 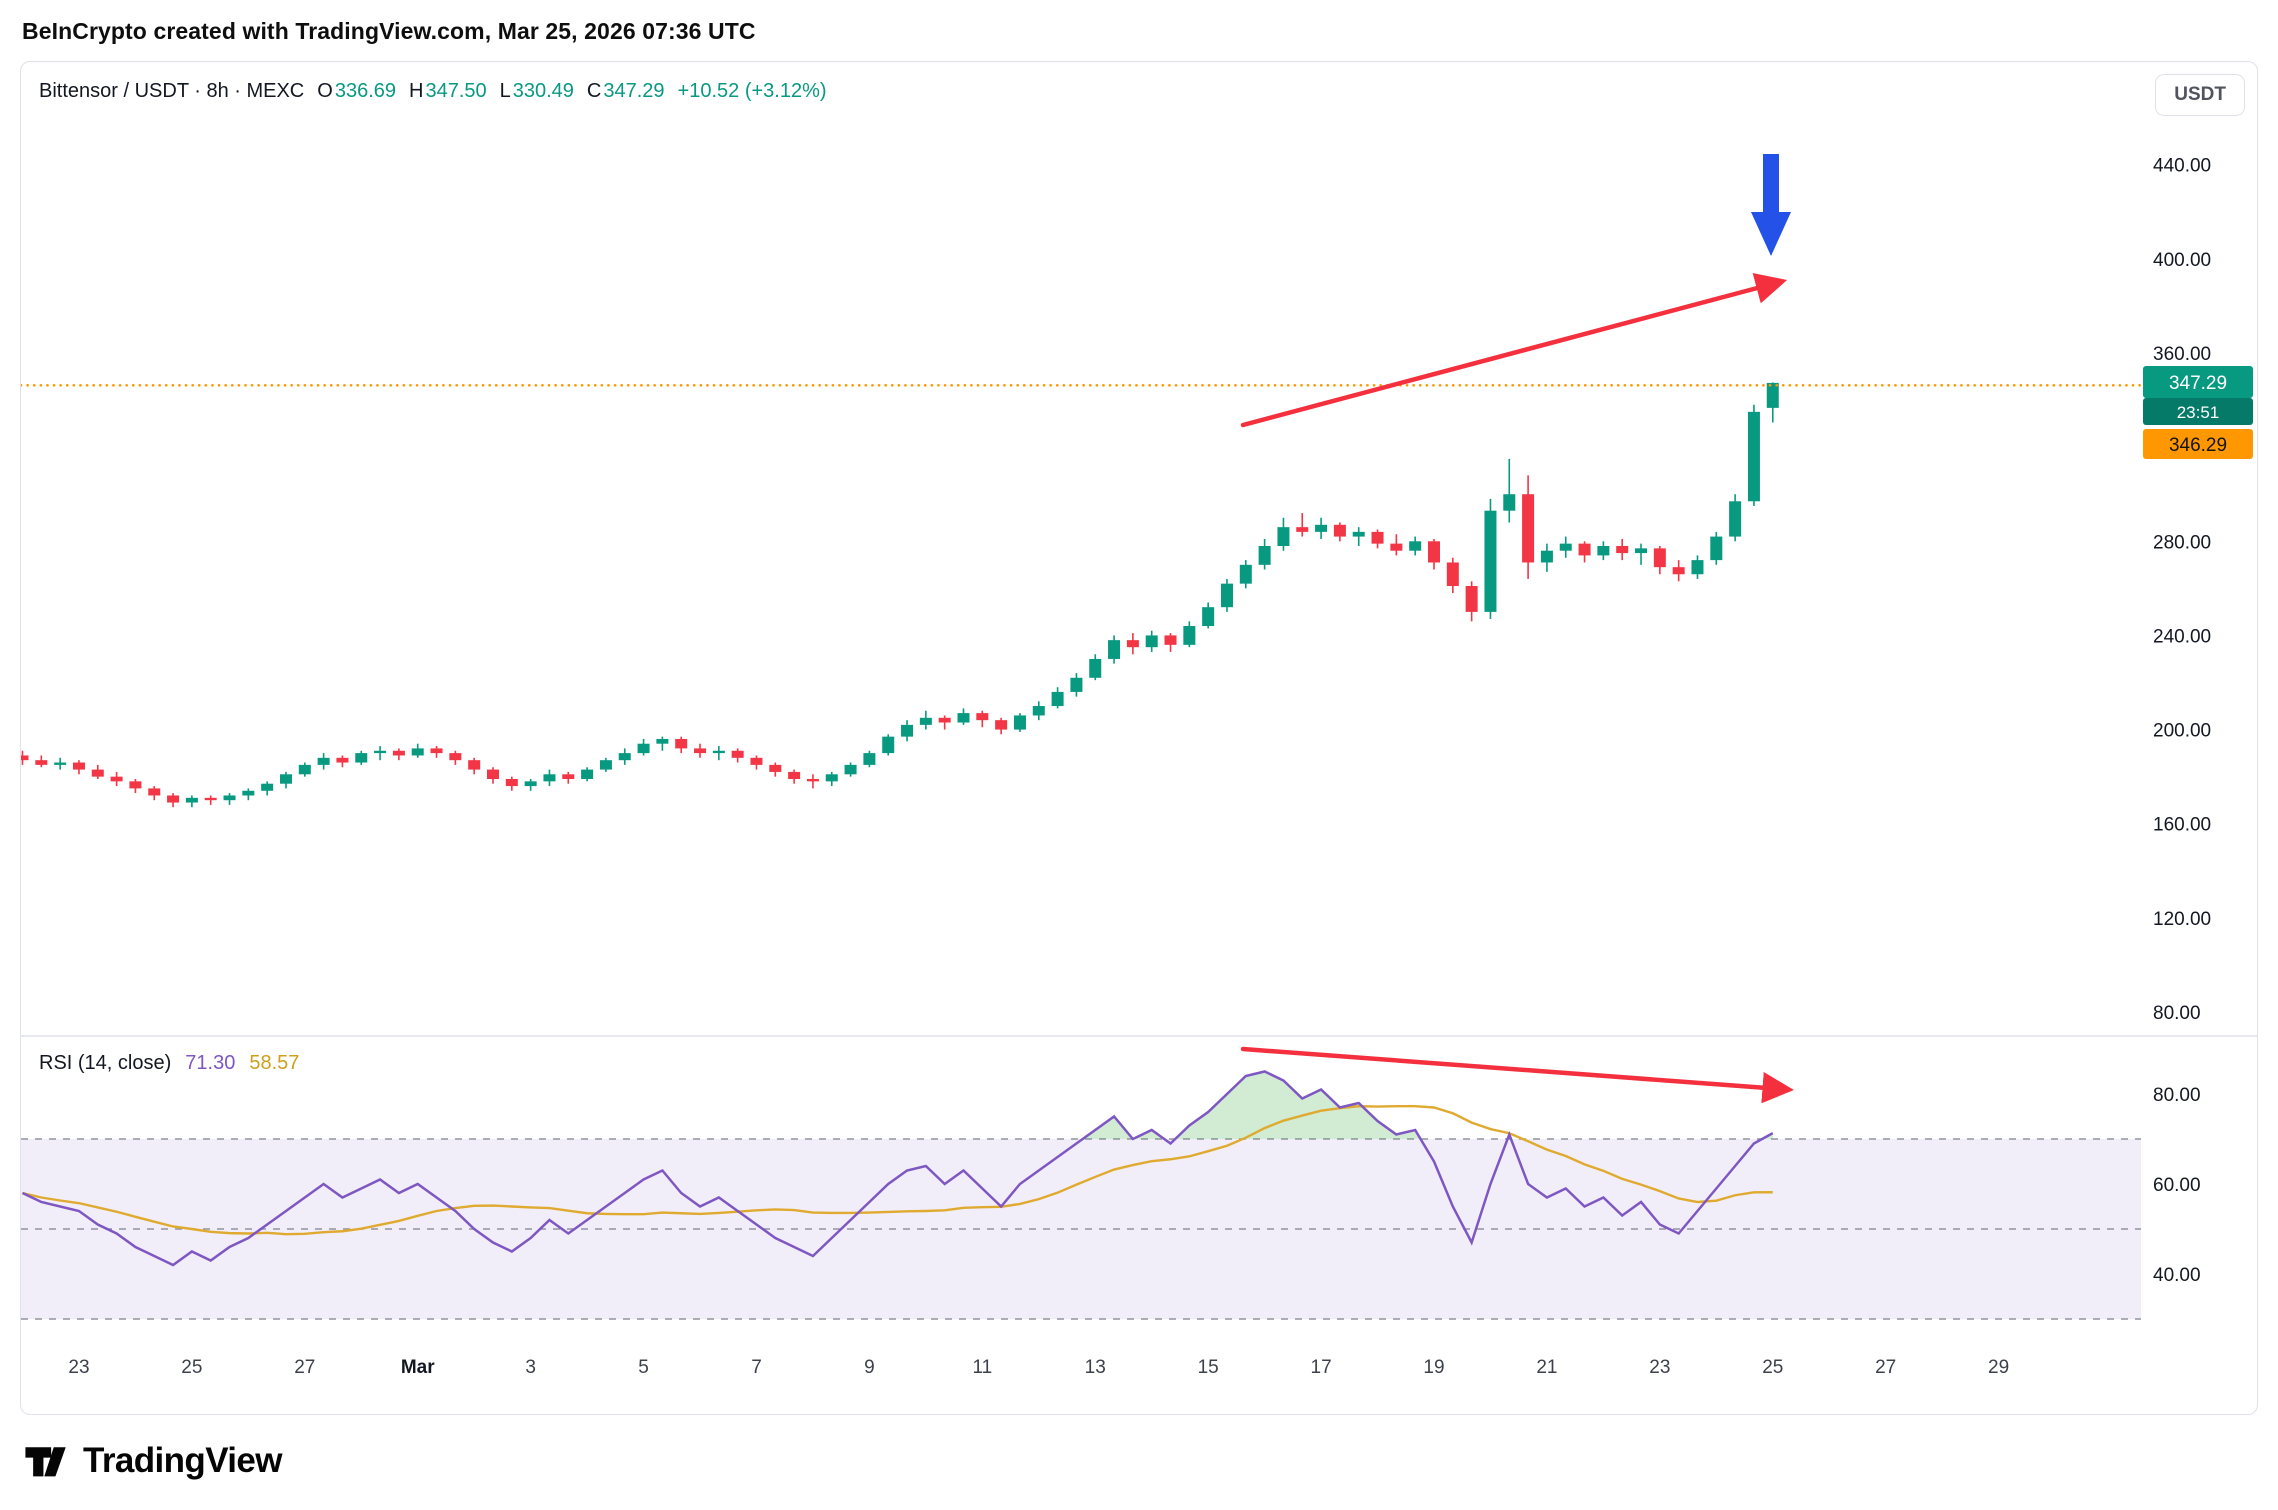 I want to click on tradingview-logo-icon, so click(x=45, y=1462).